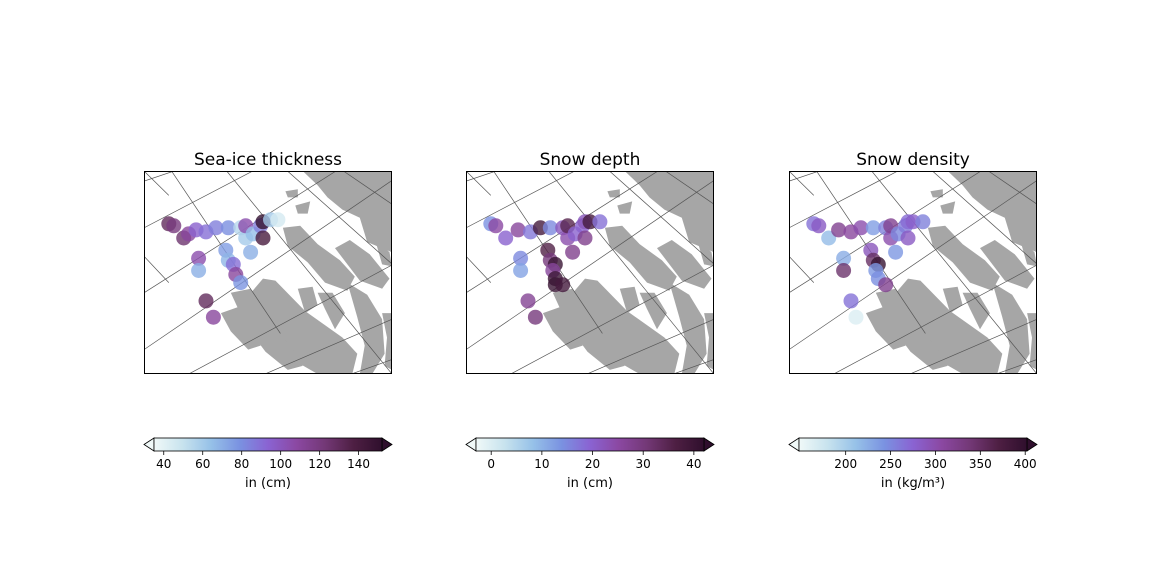 The height and width of the screenshot is (576, 1152). I want to click on panel-1: Sea-ice thickness 40 60 80 100 120 140 in (cm), so click(268, 320).